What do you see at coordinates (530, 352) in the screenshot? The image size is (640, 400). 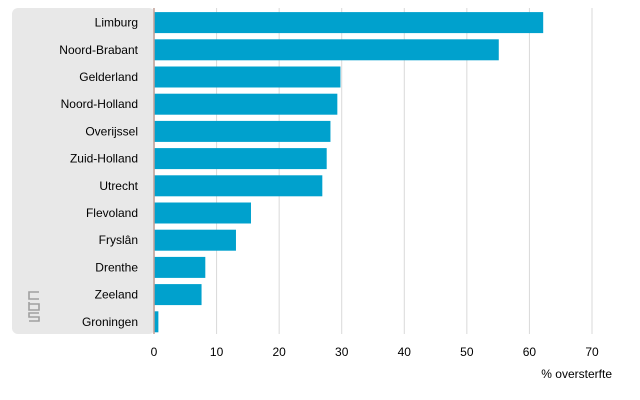 I see `x-tick-label: 60` at bounding box center [530, 352].